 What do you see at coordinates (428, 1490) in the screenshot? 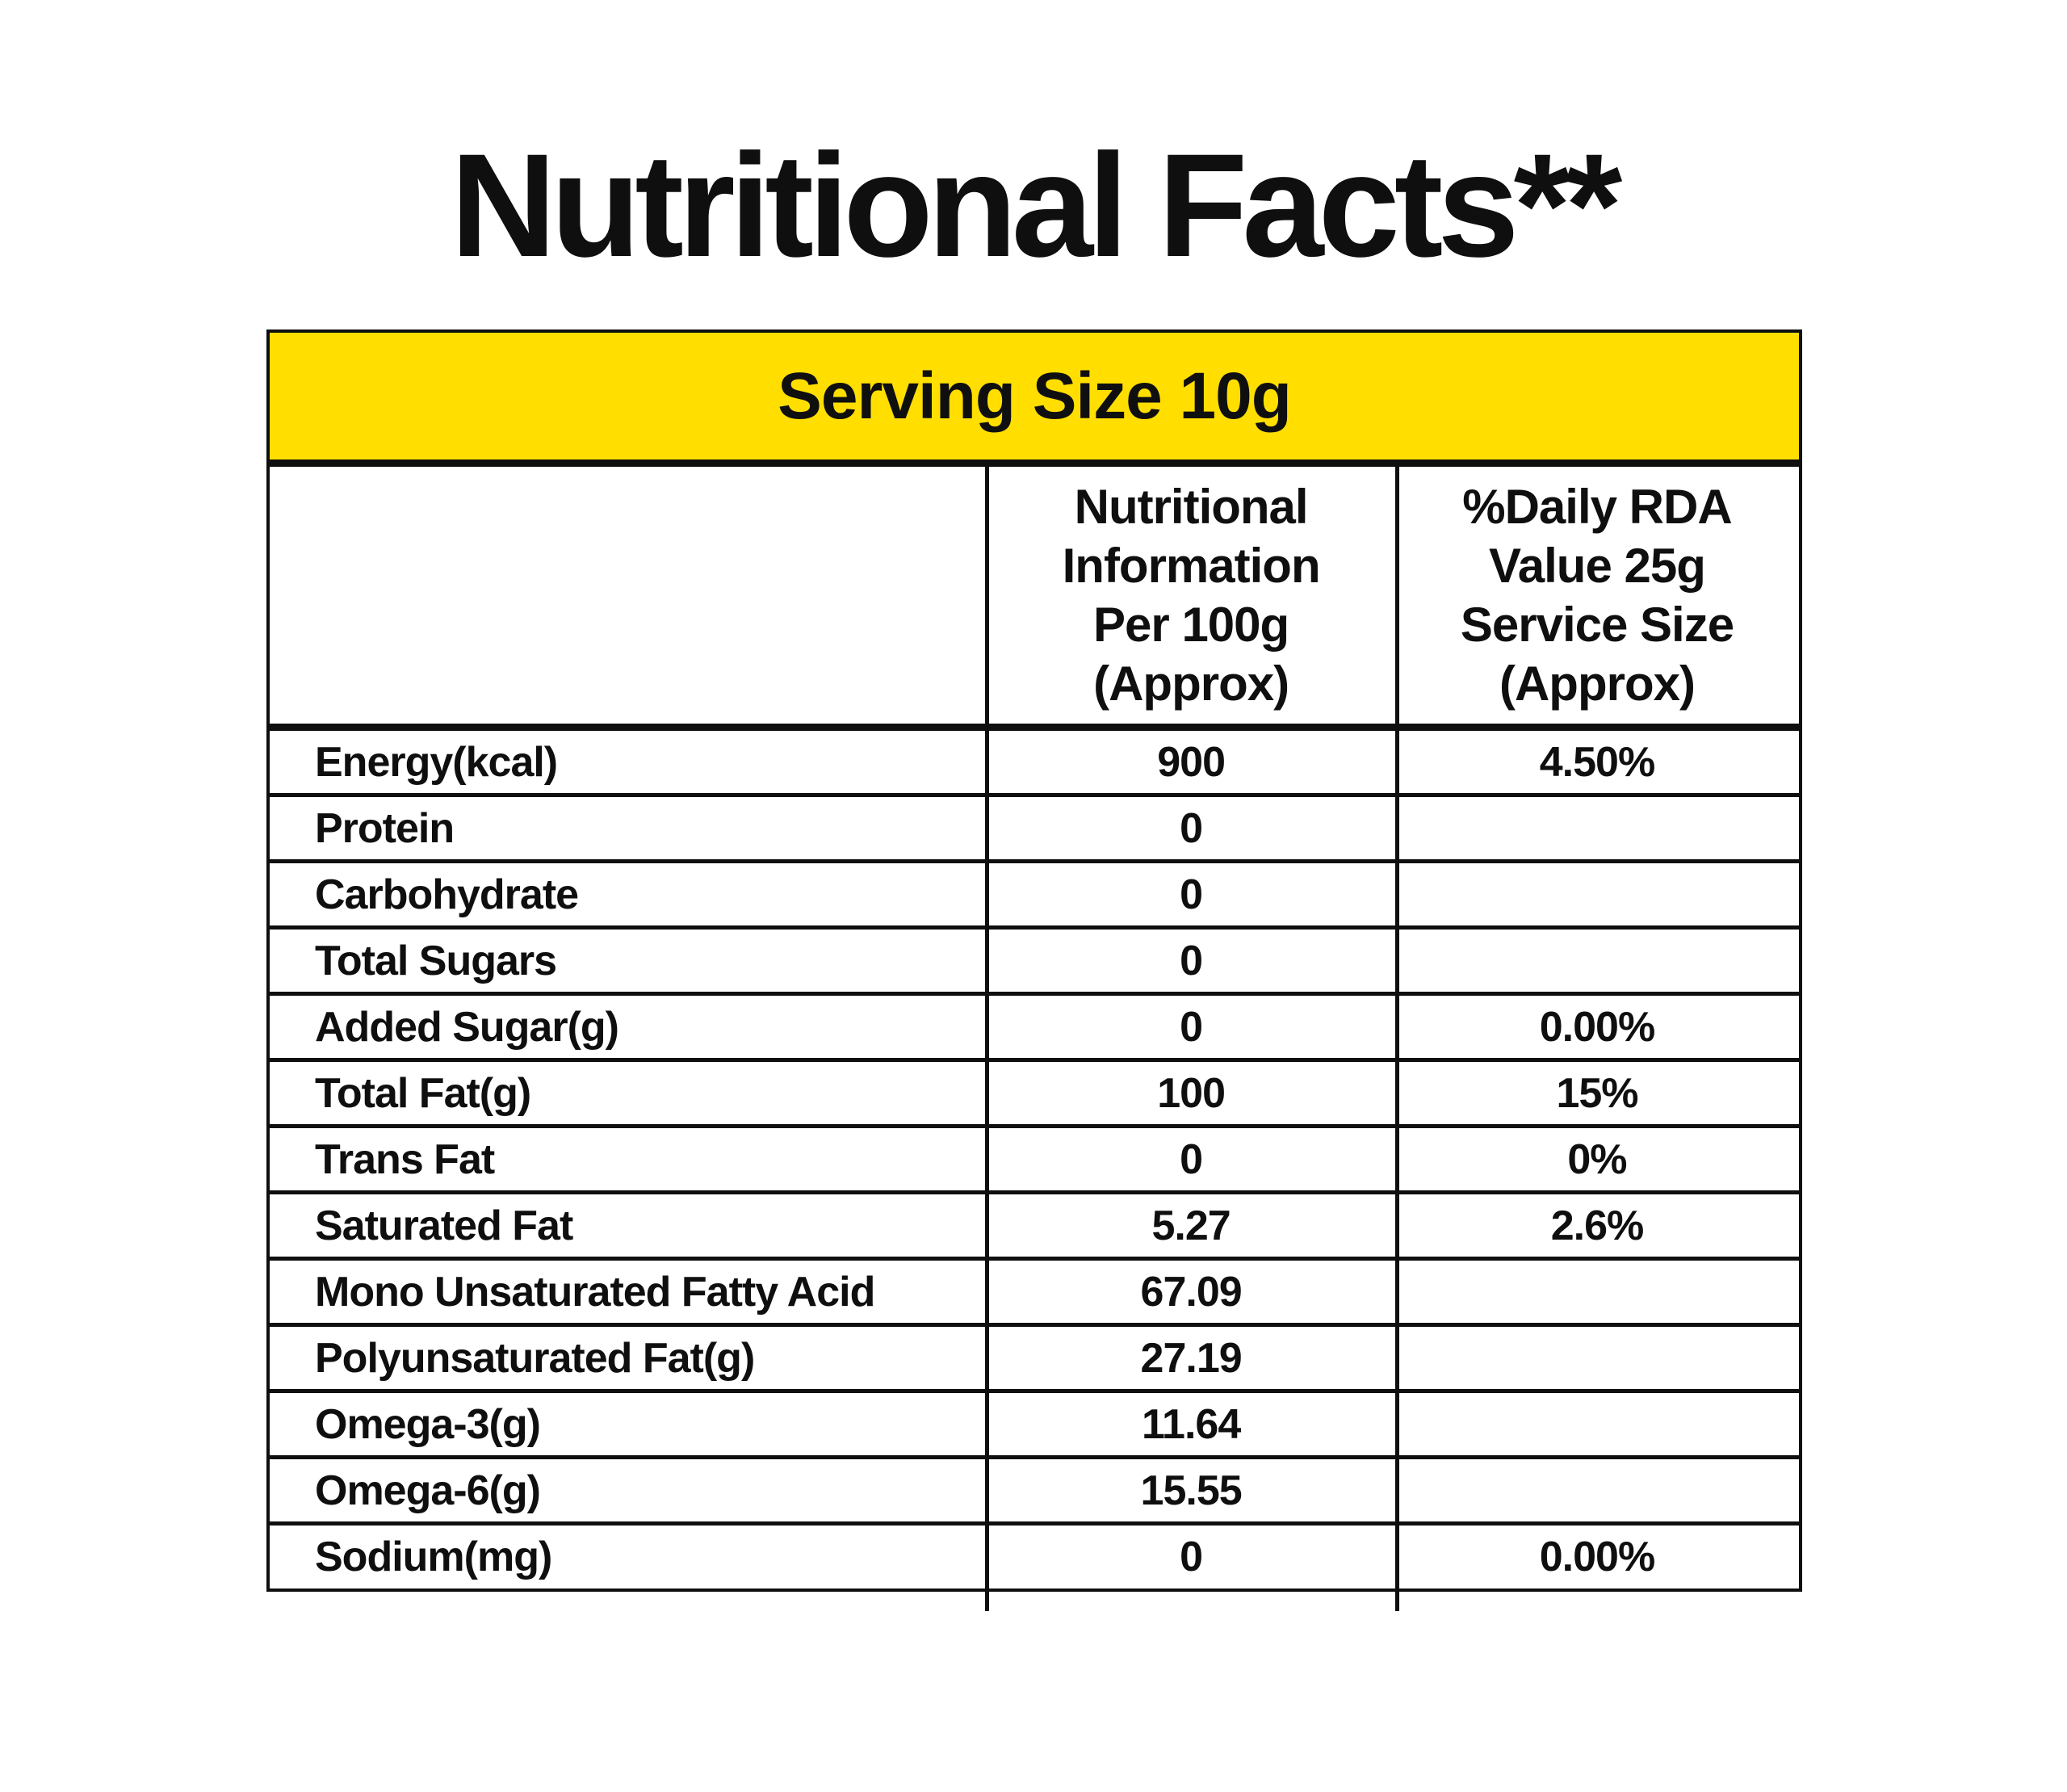
I see `nutrient-label: Omega-6(g)` at bounding box center [428, 1490].